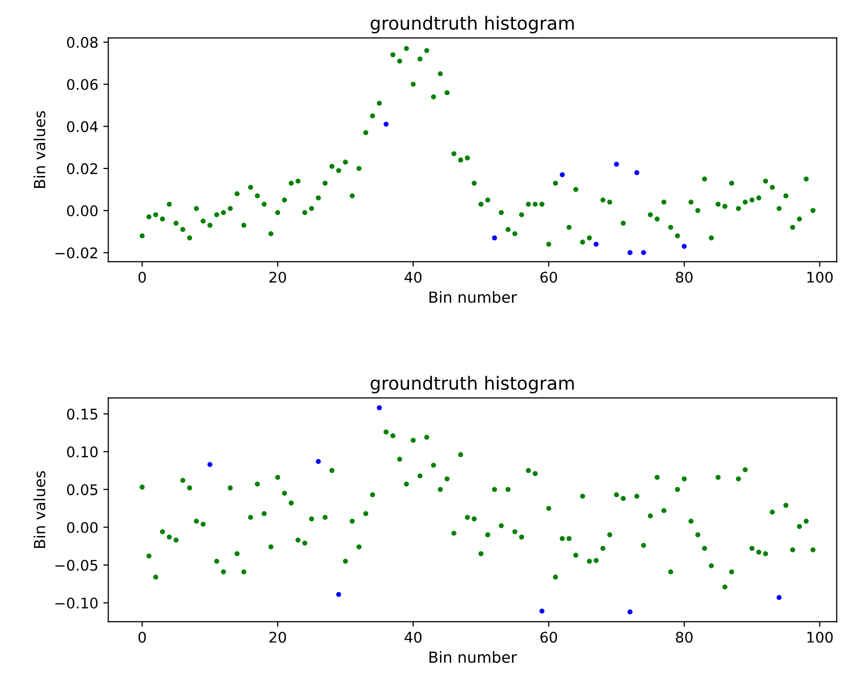 This screenshot has height=678, width=846. I want to click on y-tick-label: 0.10, so click(82, 452).